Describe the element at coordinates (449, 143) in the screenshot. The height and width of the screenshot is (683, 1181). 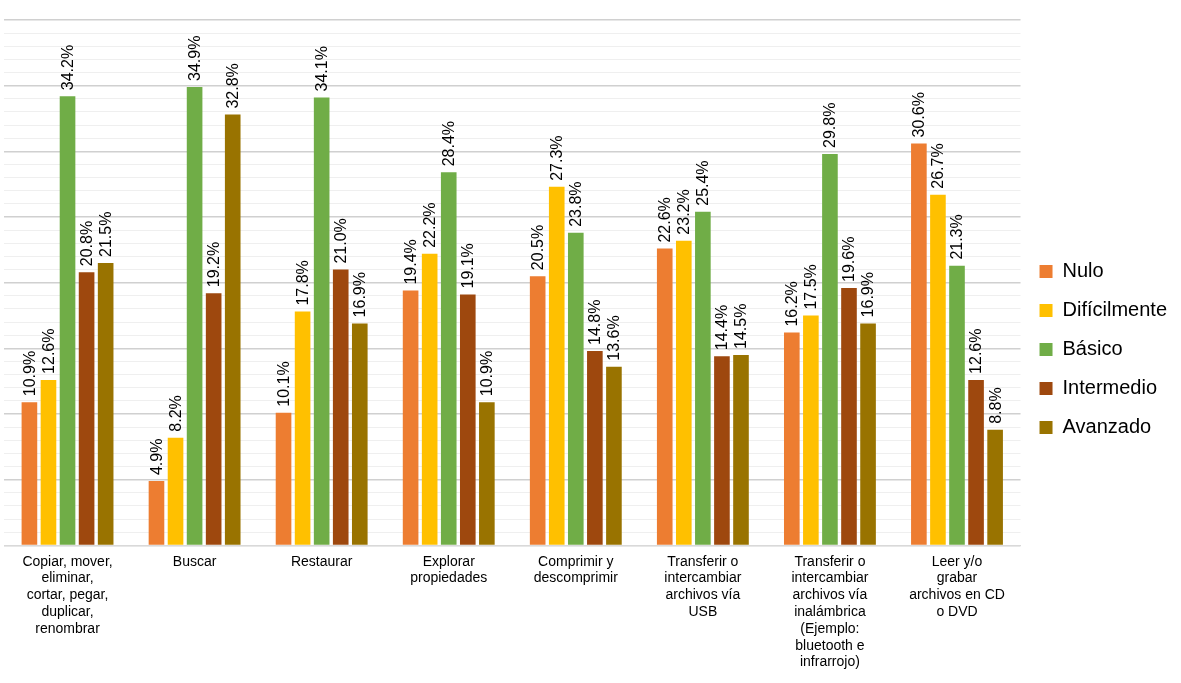
I see `data-label: 28.4%` at that location.